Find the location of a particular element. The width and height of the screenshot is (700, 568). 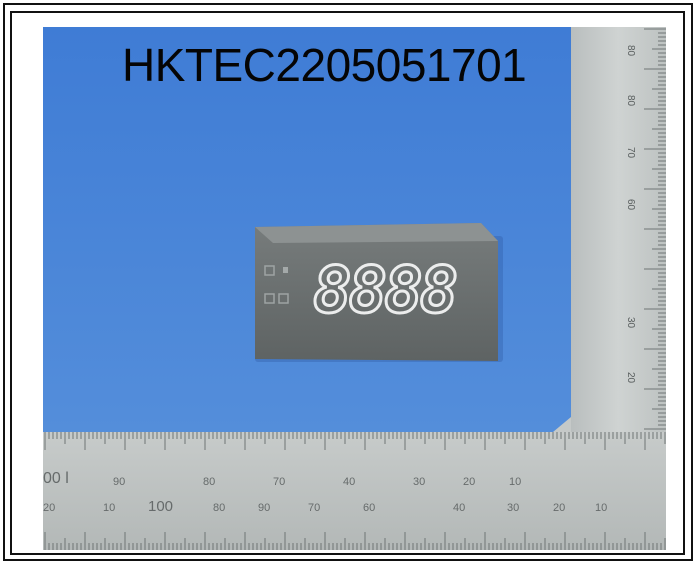

vertical-ruler is located at coordinates (618, 237).